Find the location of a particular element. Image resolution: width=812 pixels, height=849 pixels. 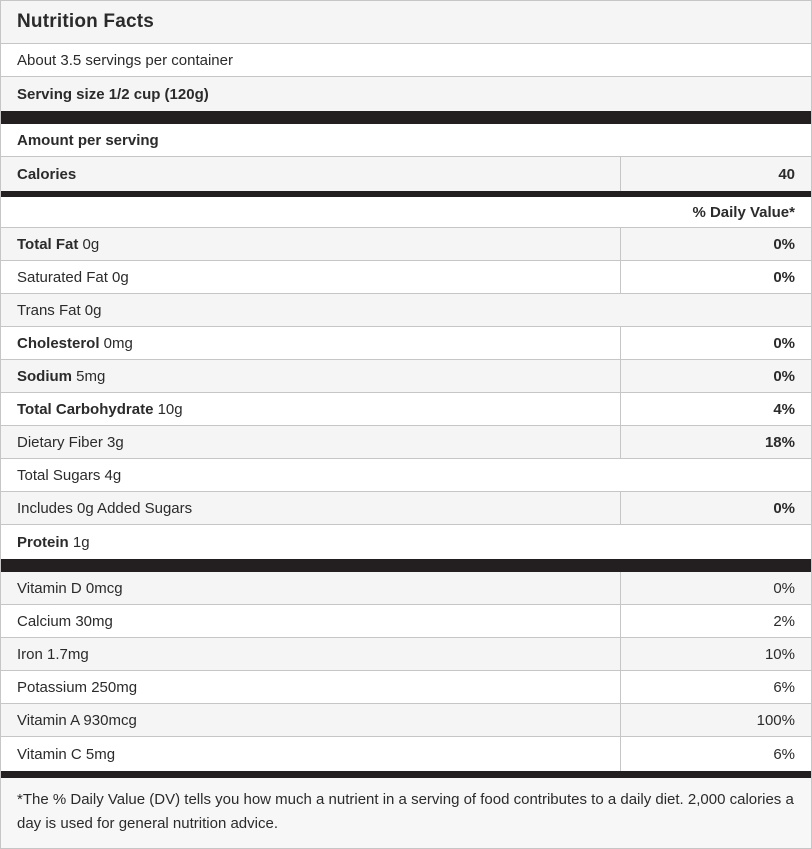

amount-per-serving-text: Amount per serving is located at coordinates (88, 140).